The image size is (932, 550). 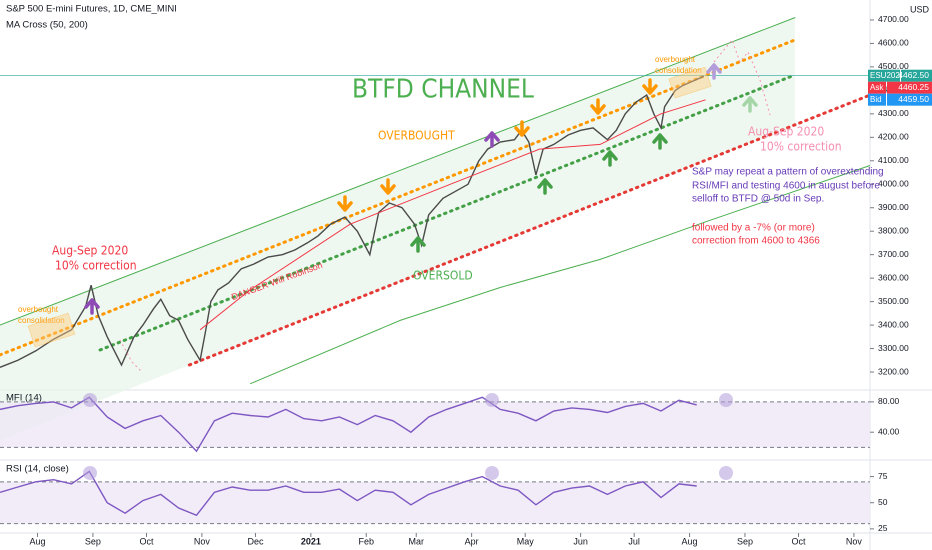 What do you see at coordinates (893, 137) in the screenshot?
I see `y-tick-label: 4200.00` at bounding box center [893, 137].